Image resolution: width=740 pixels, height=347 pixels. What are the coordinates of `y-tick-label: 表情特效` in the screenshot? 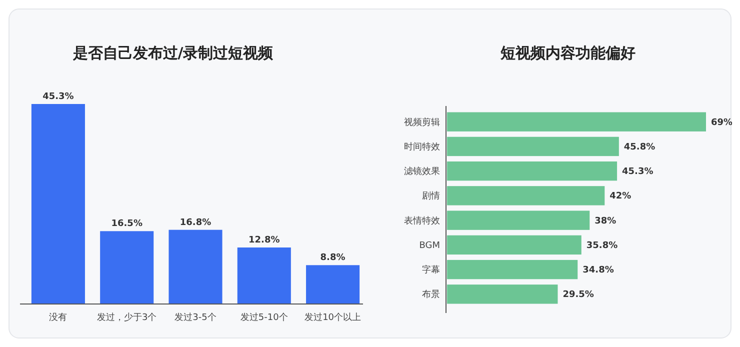 It's located at (422, 220).